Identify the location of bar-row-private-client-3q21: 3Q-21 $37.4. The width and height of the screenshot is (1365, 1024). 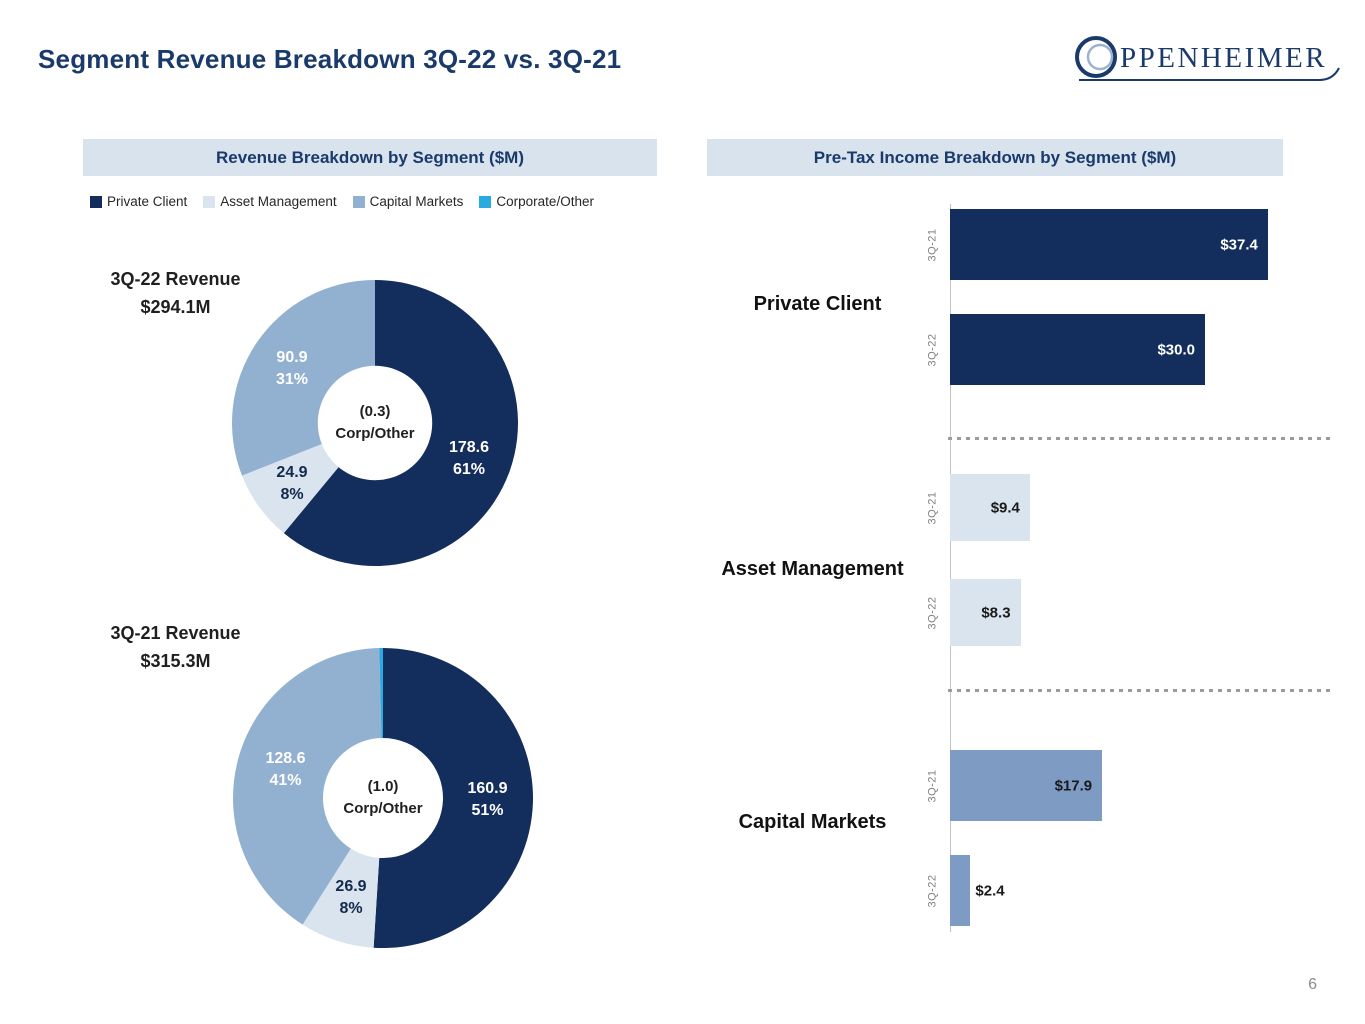
(1092, 244).